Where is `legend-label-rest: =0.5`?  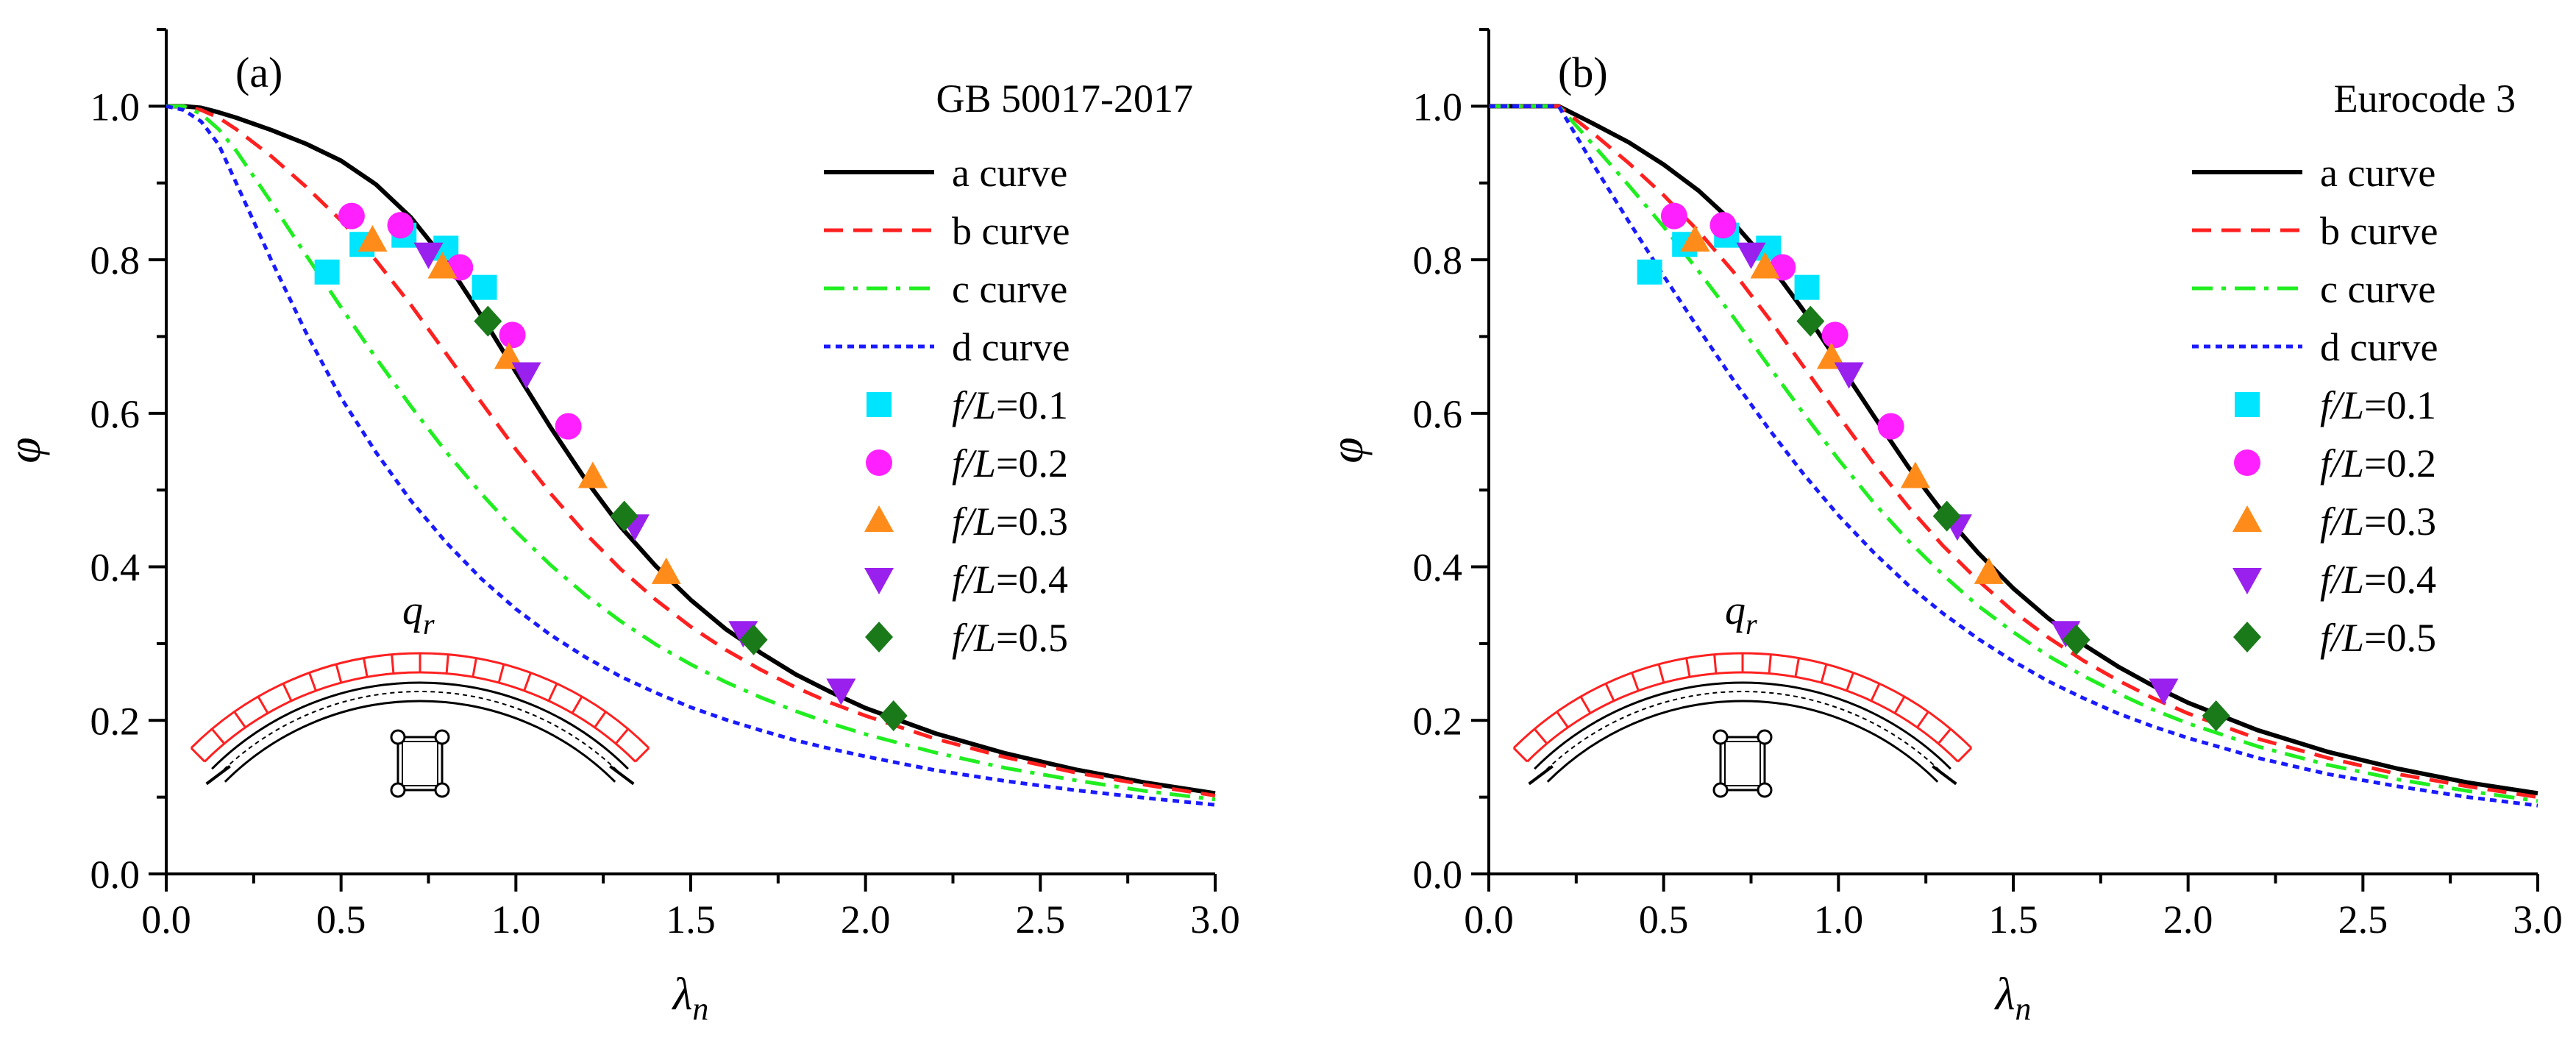
legend-label-rest: =0.5 is located at coordinates (2400, 638).